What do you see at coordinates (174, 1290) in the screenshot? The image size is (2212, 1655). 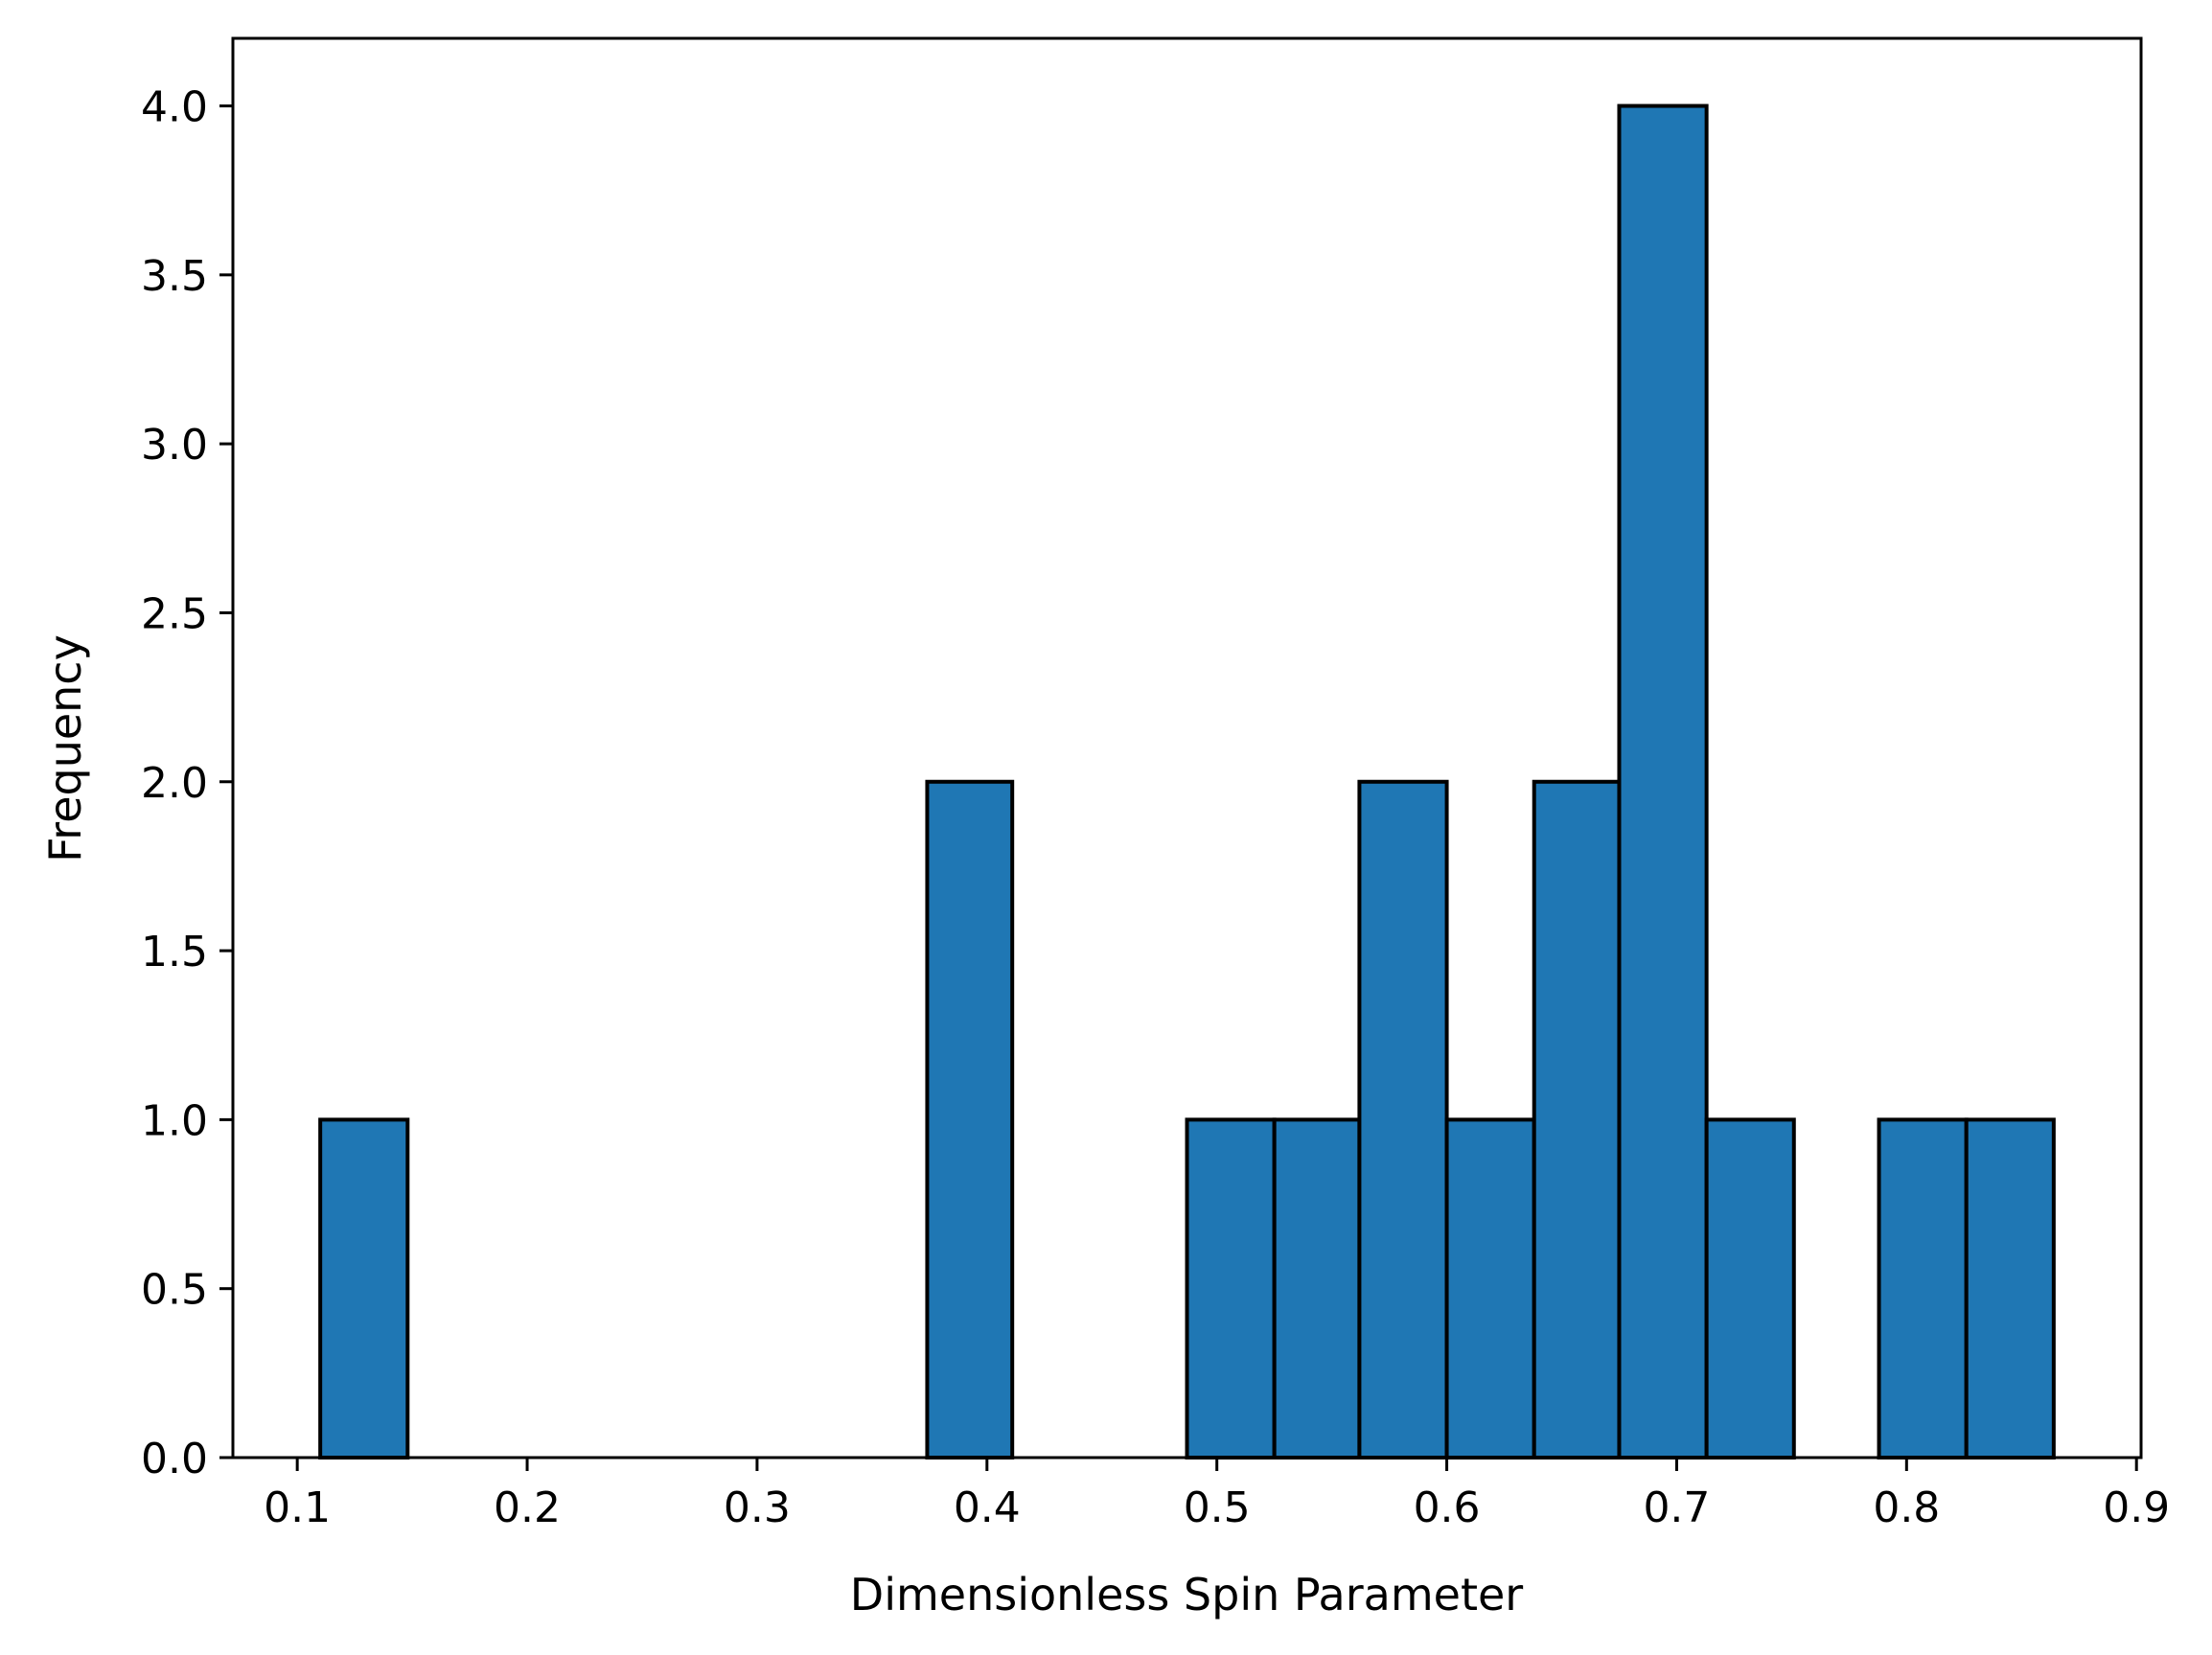 I see `y-tick-label: 0.5` at bounding box center [174, 1290].